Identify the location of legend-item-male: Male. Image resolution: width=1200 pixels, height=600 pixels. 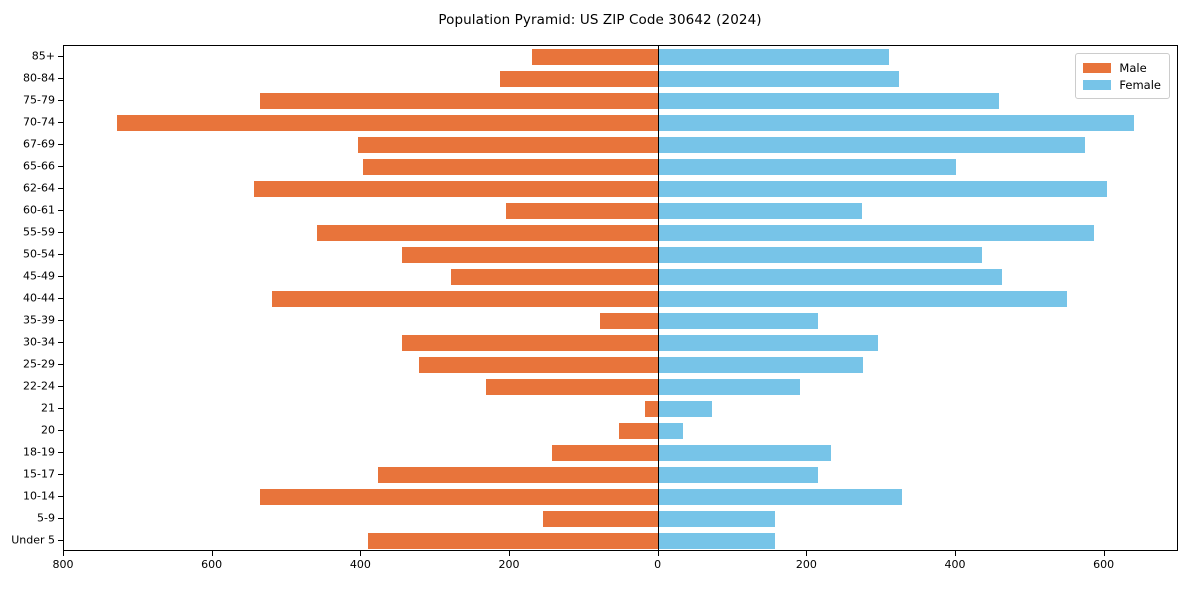
(1122, 67).